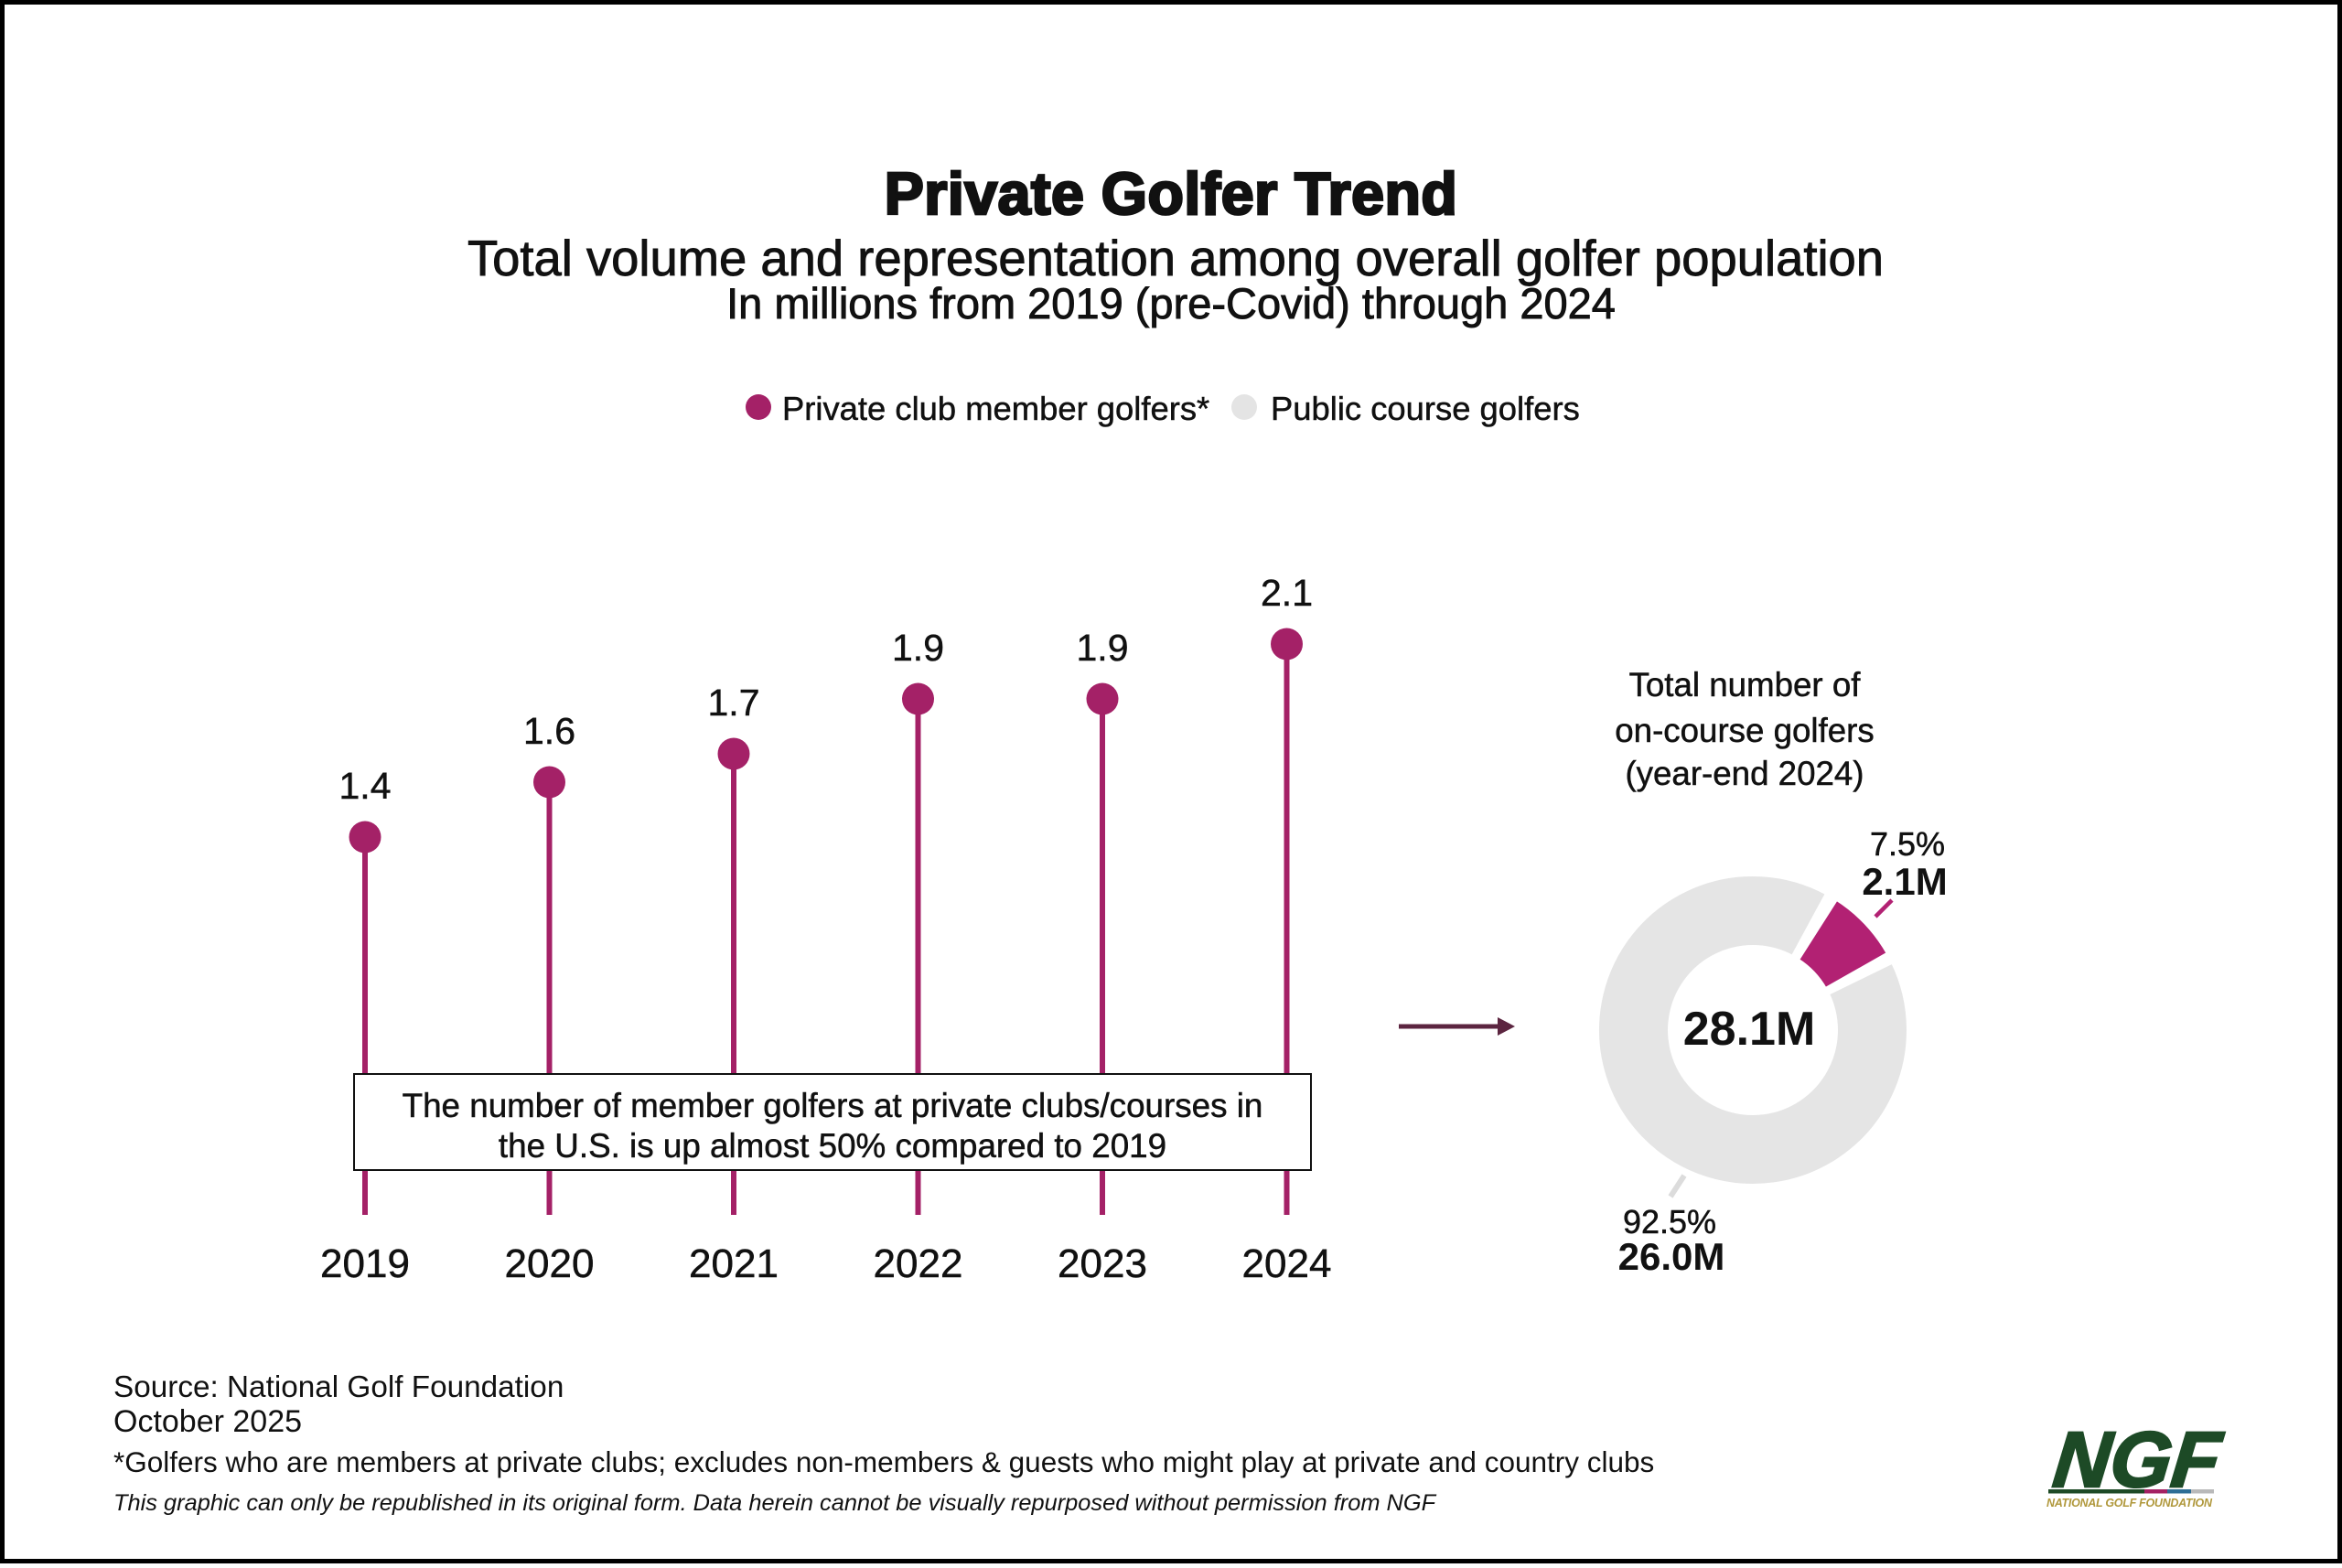  What do you see at coordinates (1907, 844) in the screenshot?
I see `svg-text: 7.5%` at bounding box center [1907, 844].